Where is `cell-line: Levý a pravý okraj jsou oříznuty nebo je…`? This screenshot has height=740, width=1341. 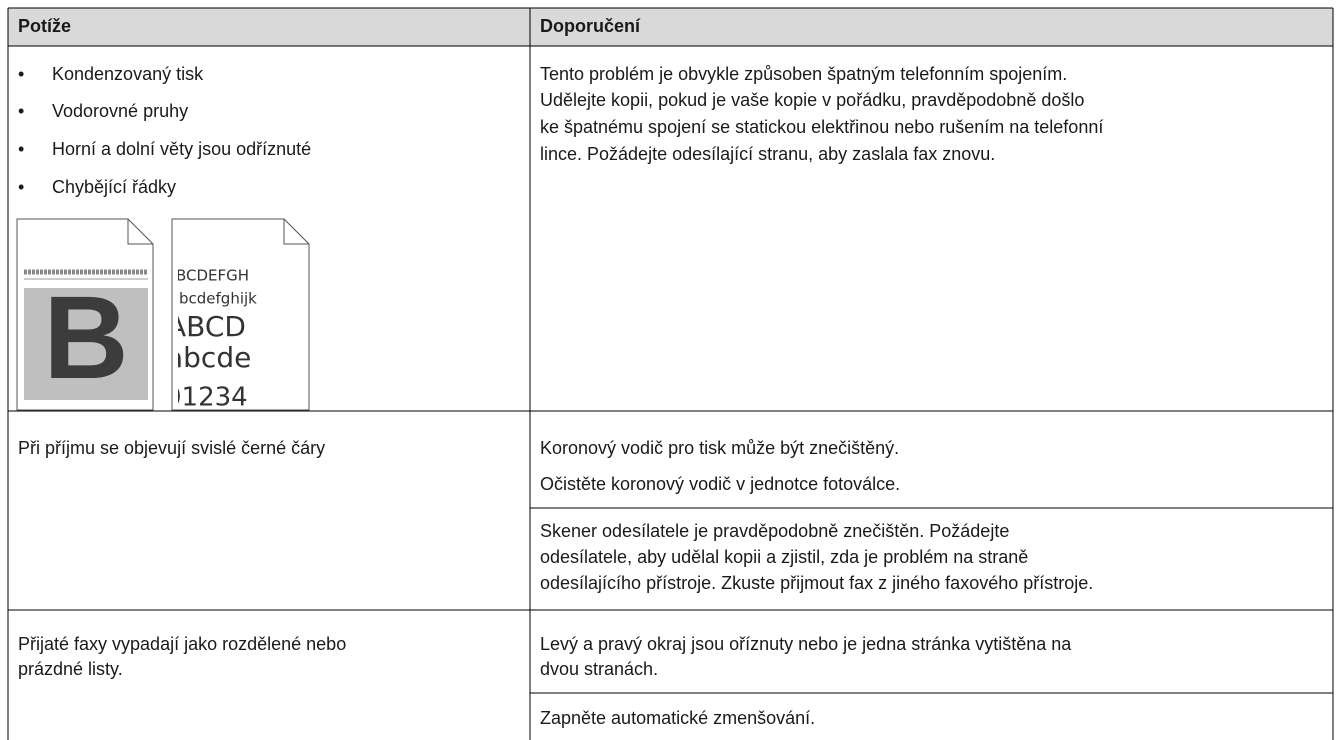 cell-line: Levý a pravý okraj jsou oříznuty nebo je… is located at coordinates (806, 644).